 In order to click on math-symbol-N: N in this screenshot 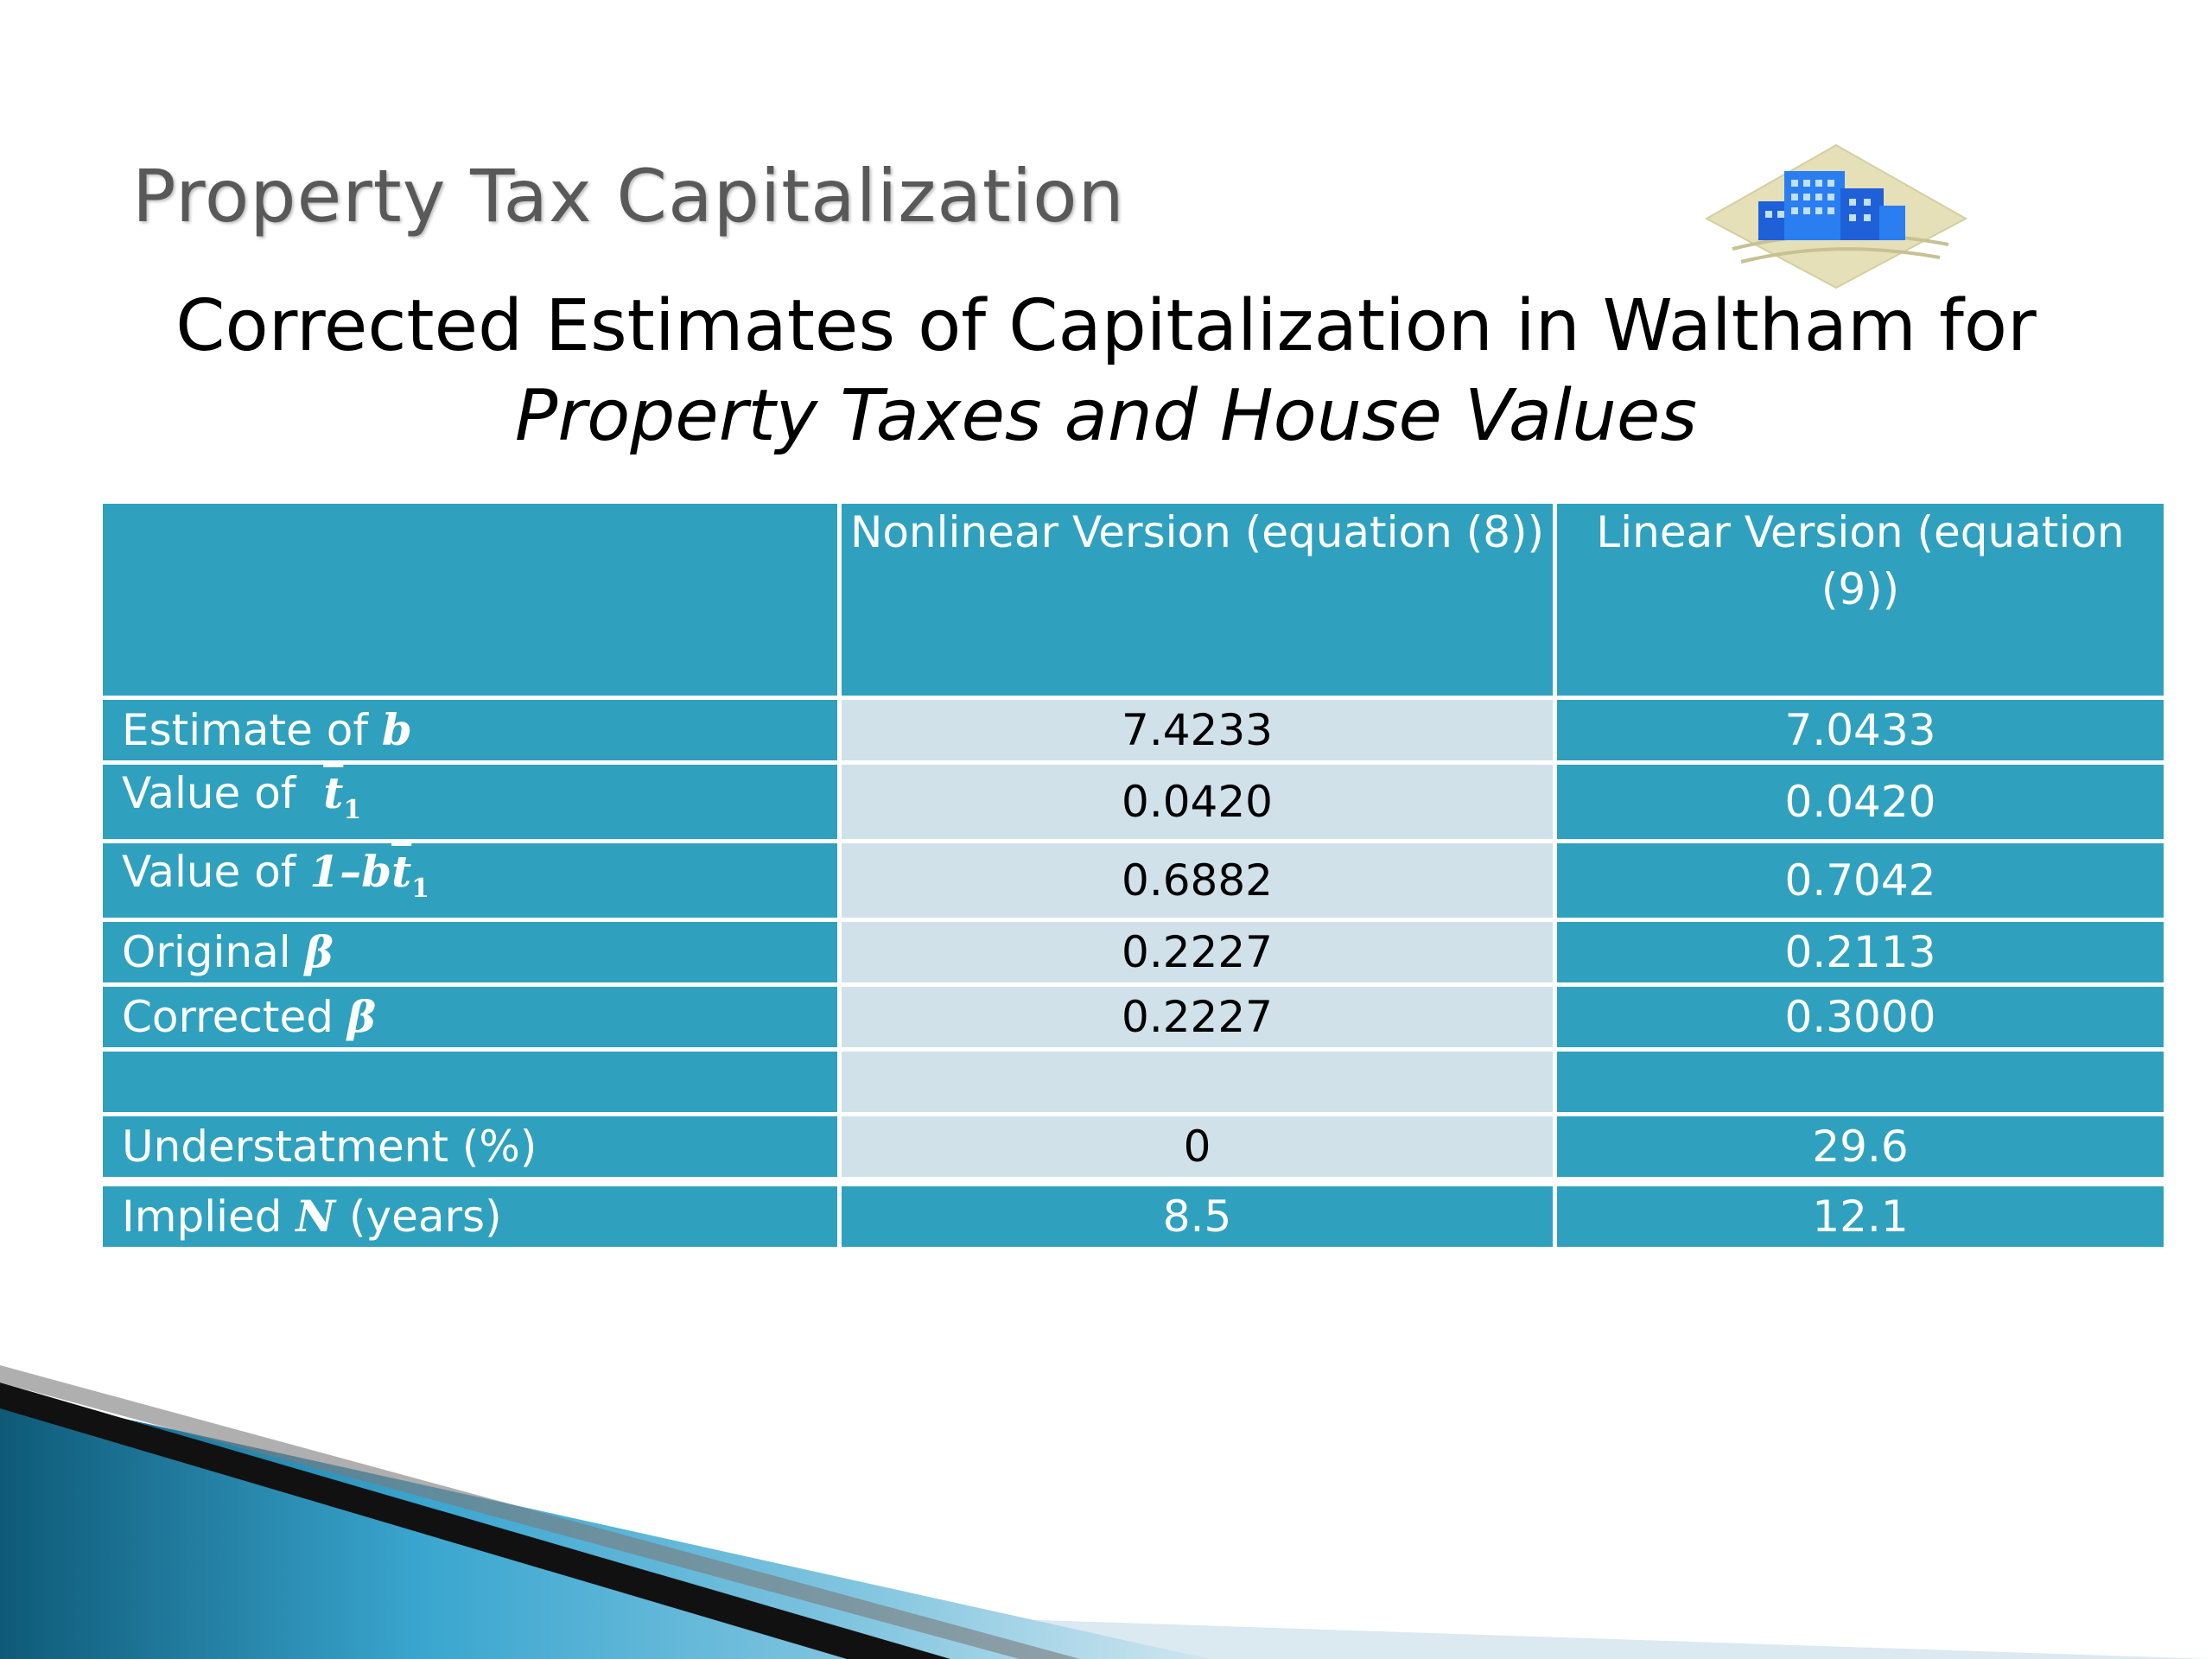, I will do `click(316, 1216)`.